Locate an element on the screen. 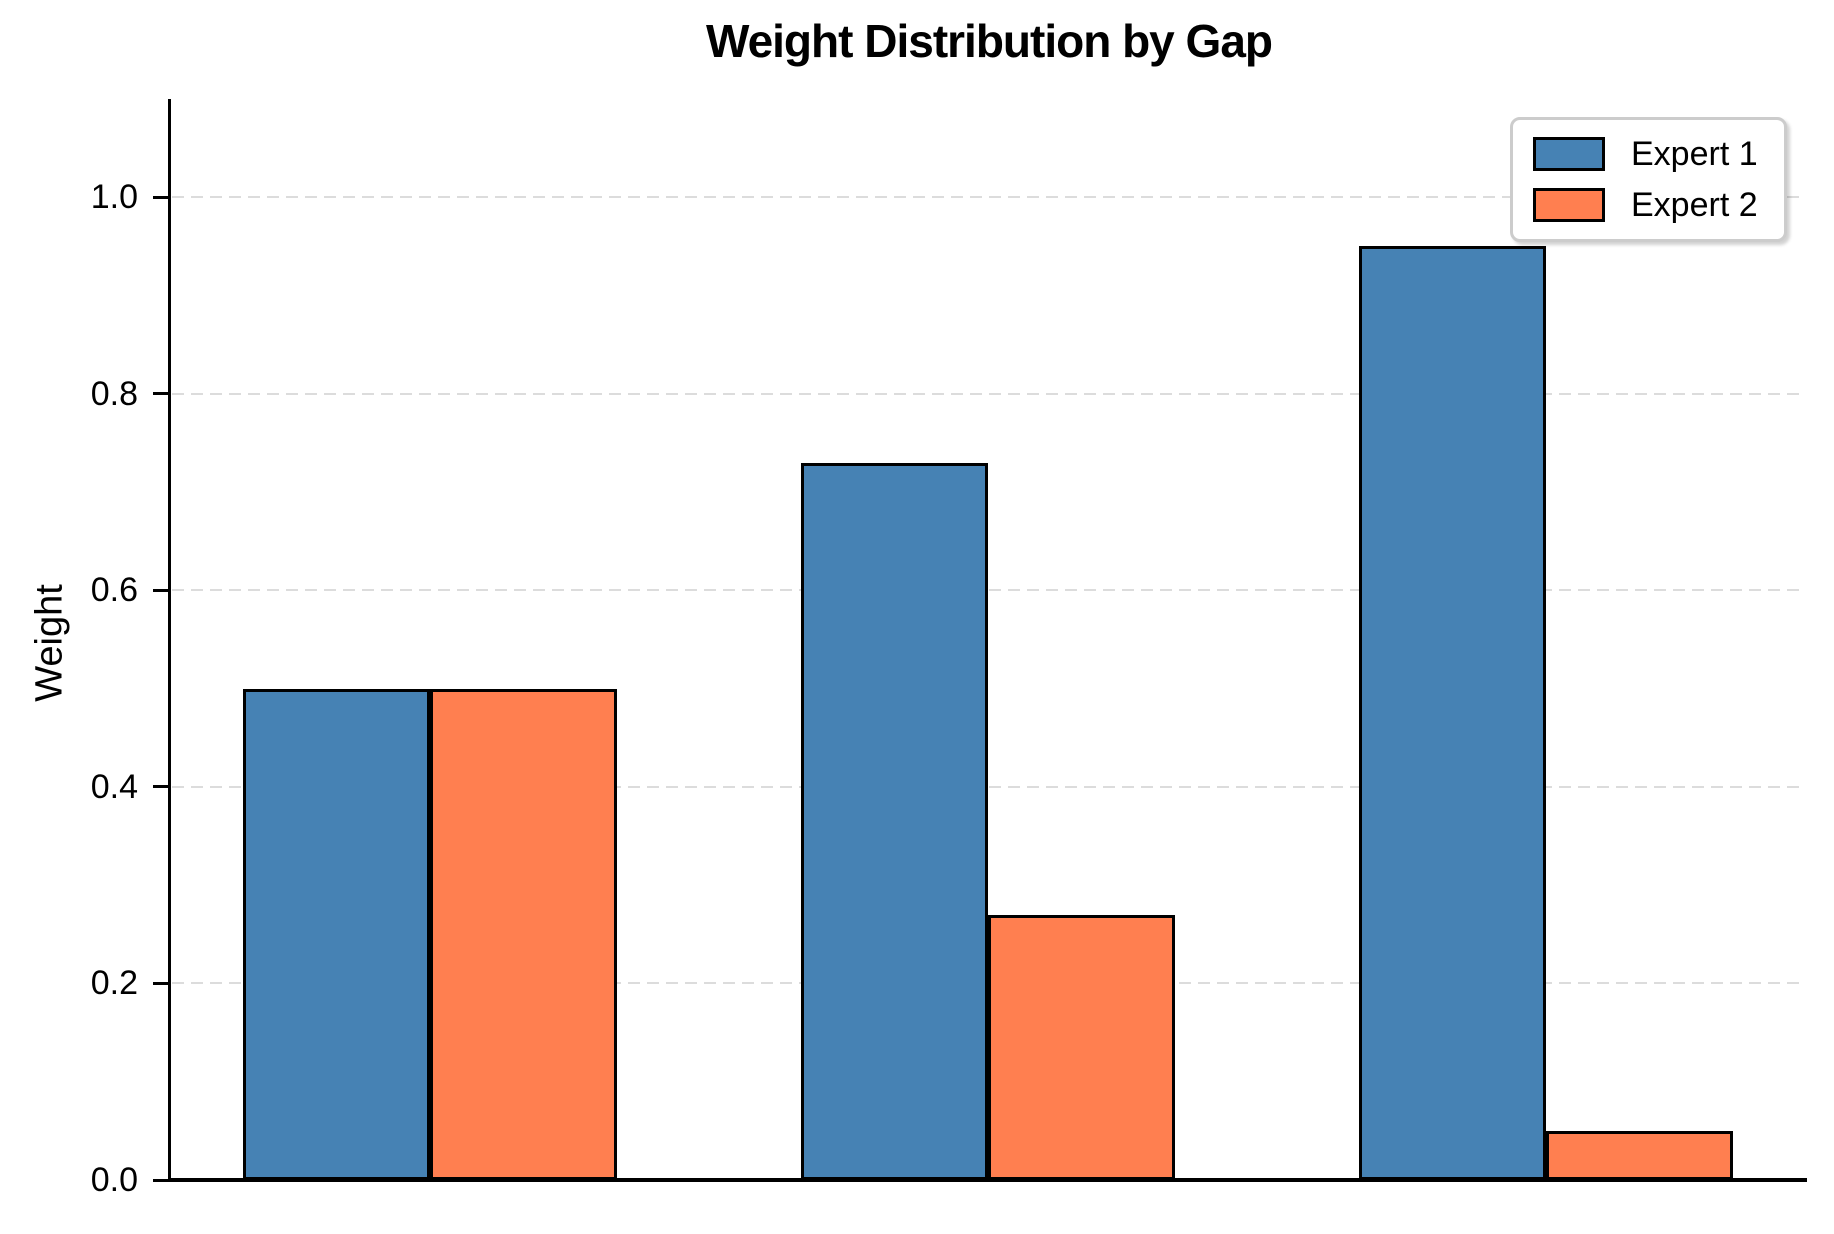 This screenshot has width=1834, height=1234. gridline-y-0.8 is located at coordinates (989, 393).